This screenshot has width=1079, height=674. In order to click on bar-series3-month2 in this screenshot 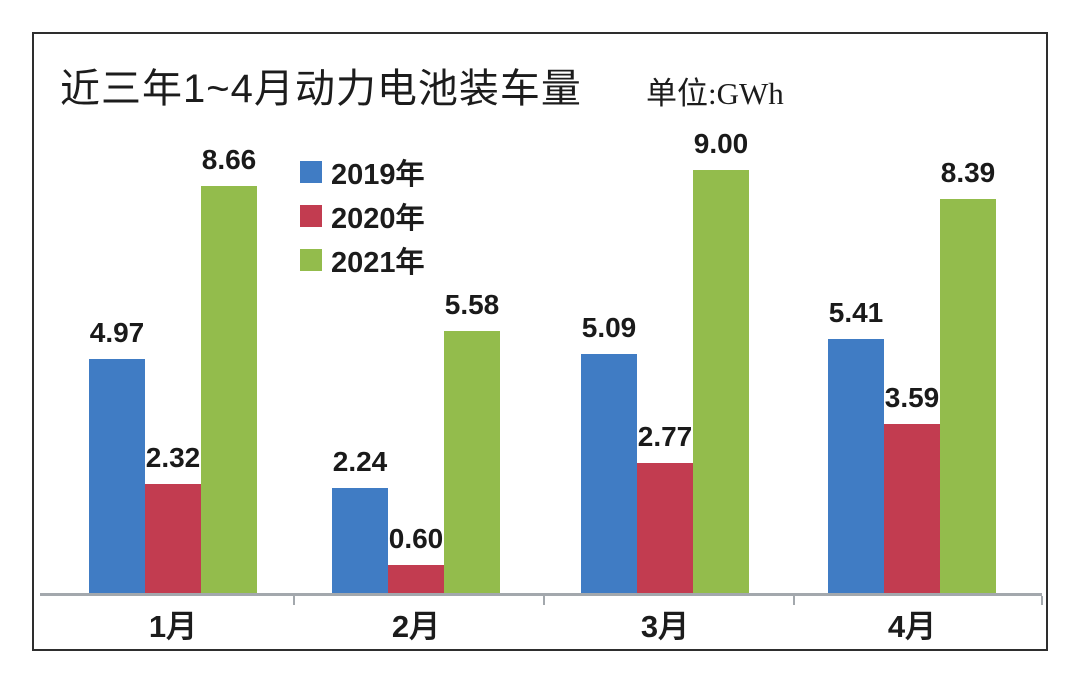, I will do `click(472, 462)`.